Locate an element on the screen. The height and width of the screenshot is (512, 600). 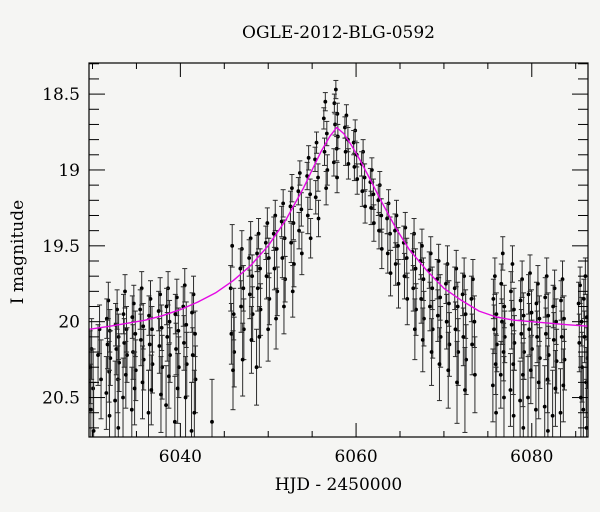
y-tick-label: 19 is located at coordinates (69, 171).